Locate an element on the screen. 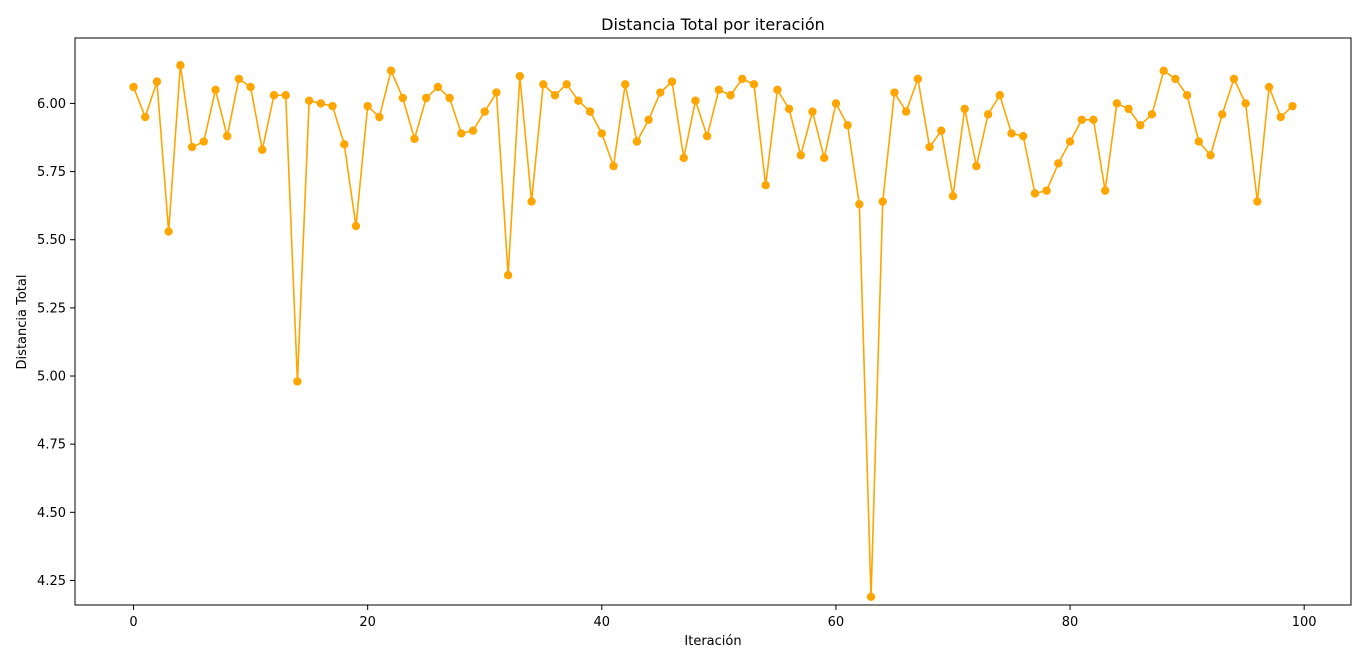  y-axis-title: Distancia Total is located at coordinates (22, 322).